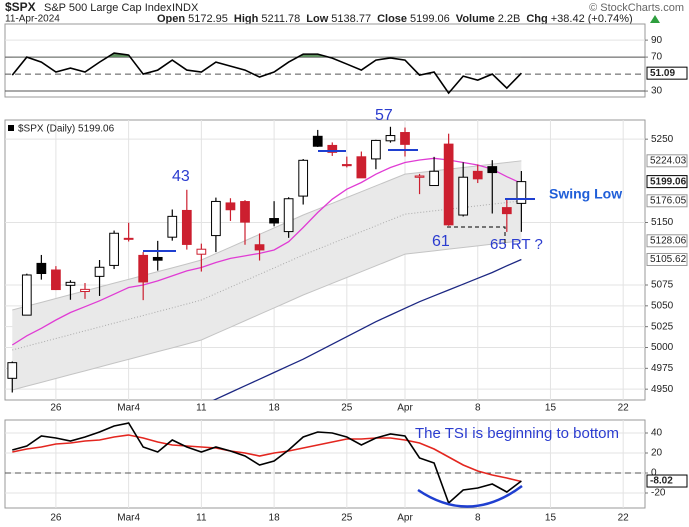 The height and width of the screenshot is (527, 689). I want to click on annotation: 61, so click(441, 241).